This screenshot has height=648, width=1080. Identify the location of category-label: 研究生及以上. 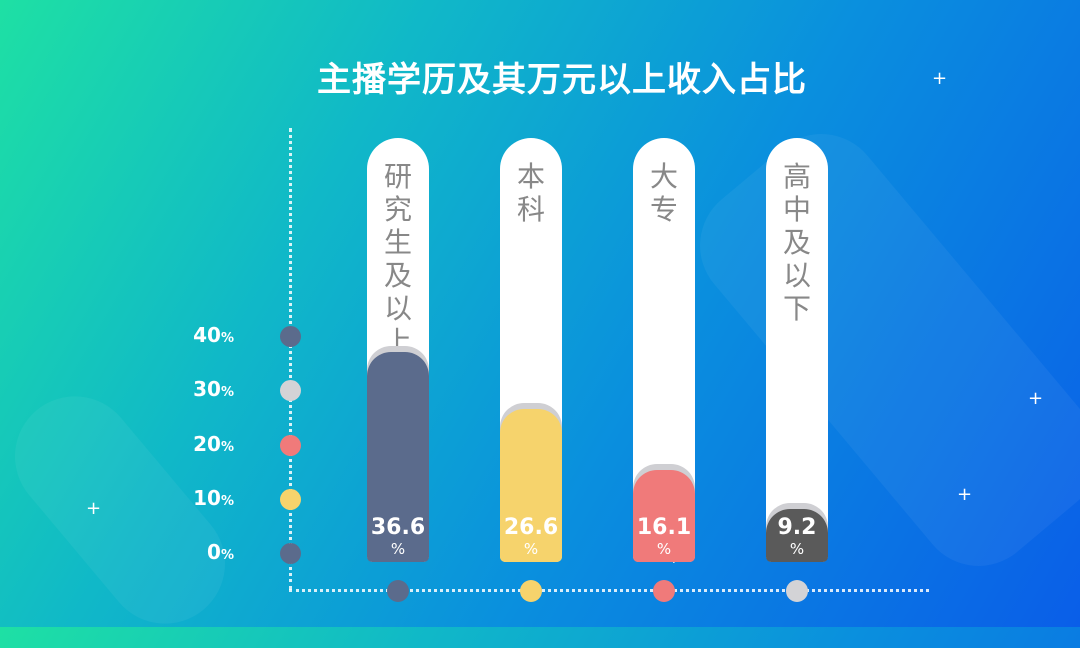
(397, 259).